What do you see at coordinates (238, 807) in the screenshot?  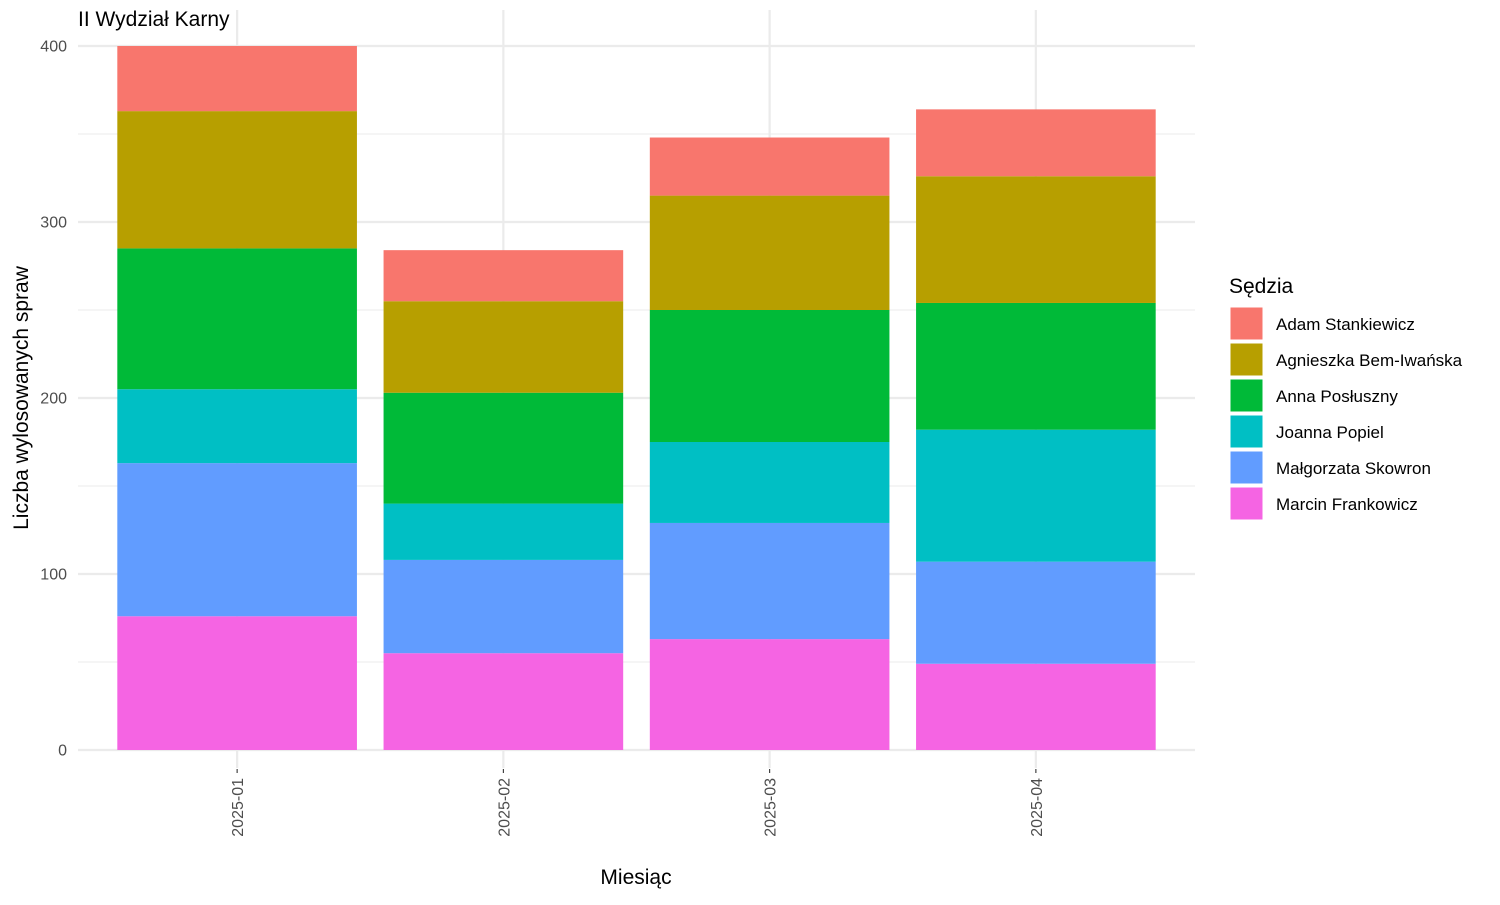 I see `x-tick-label: 2025-01` at bounding box center [238, 807].